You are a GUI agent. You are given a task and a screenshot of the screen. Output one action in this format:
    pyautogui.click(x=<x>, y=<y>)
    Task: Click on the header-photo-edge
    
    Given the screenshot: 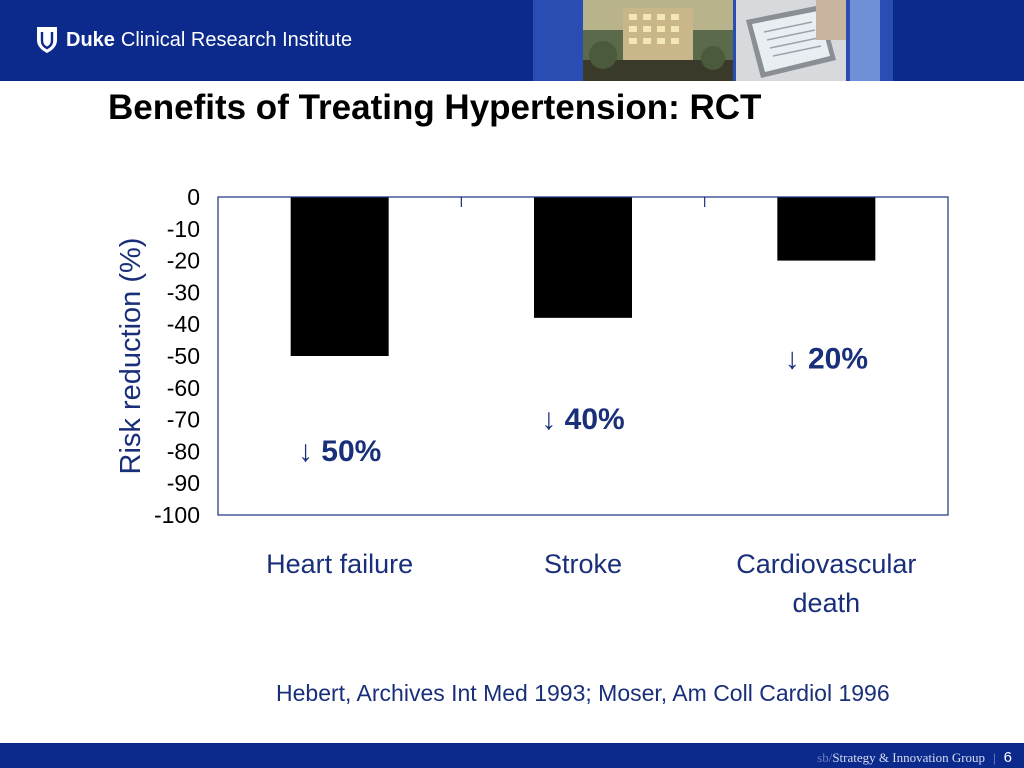 What is the action you would take?
    pyautogui.click(x=865, y=40)
    